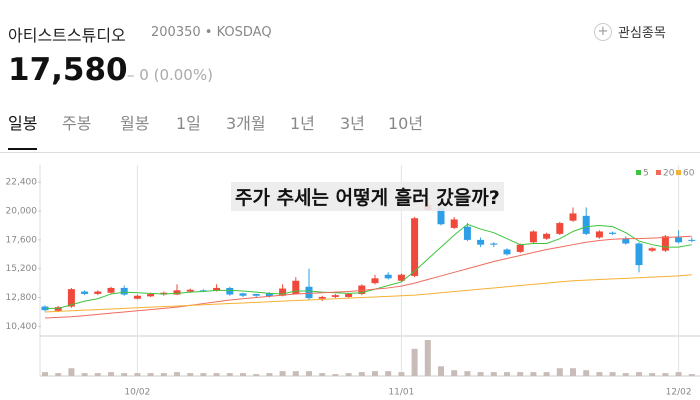 The image size is (700, 400). I want to click on y-tick-label: 15,200, so click(22, 269).